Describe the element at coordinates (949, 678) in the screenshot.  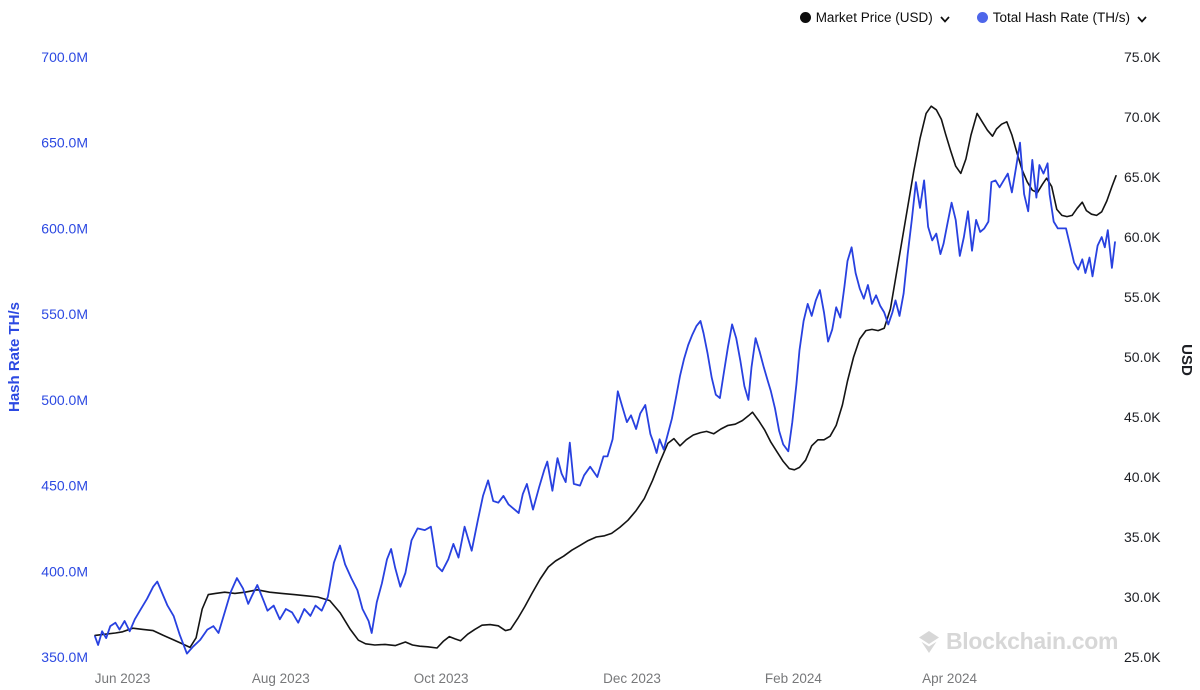
I see `x-axis-tick-label: Apr 2024` at that location.